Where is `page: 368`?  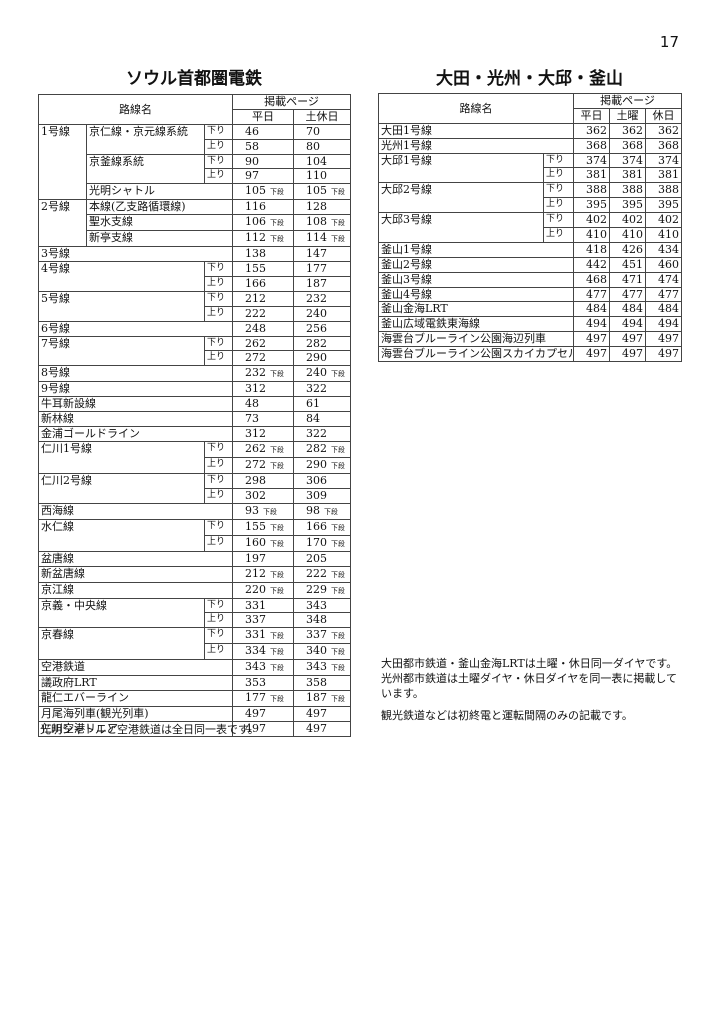 page: 368 is located at coordinates (596, 145).